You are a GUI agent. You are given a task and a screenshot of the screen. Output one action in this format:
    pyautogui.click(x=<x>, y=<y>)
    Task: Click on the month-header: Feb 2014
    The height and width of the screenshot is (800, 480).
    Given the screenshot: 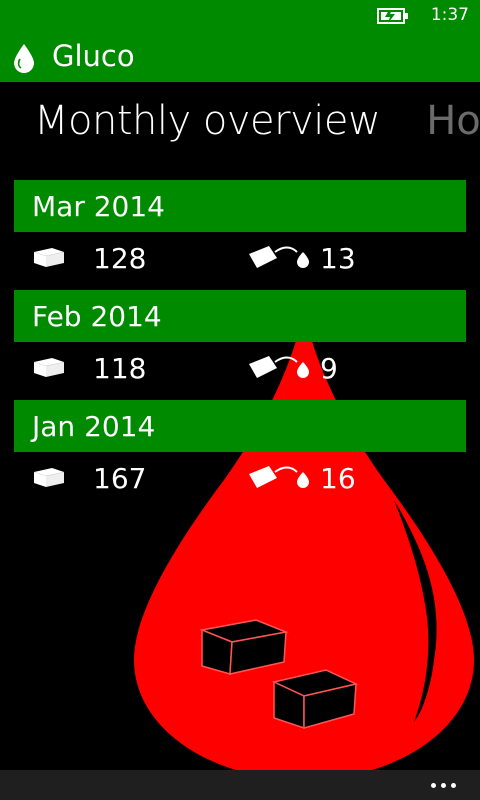 What is the action you would take?
    pyautogui.click(x=240, y=316)
    